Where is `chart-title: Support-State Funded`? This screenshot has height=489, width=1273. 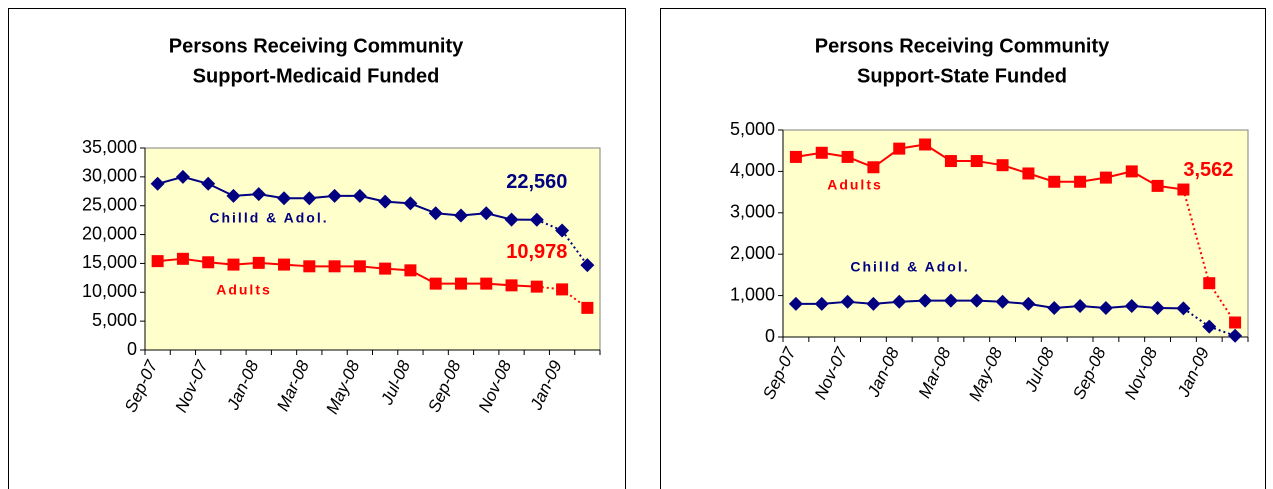 chart-title: Support-State Funded is located at coordinates (962, 76).